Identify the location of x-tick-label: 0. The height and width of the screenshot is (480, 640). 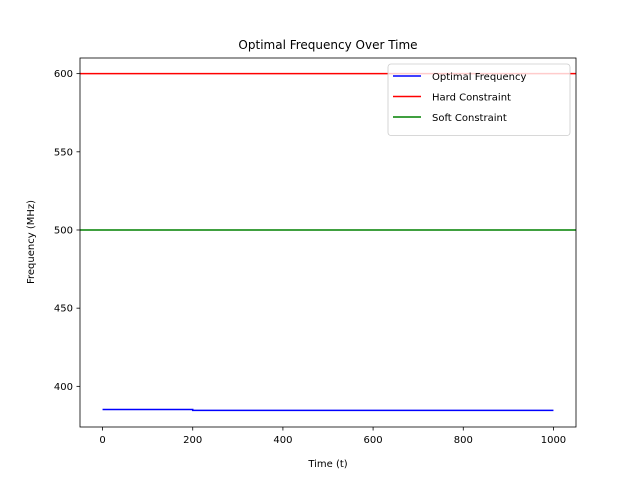
(102, 440).